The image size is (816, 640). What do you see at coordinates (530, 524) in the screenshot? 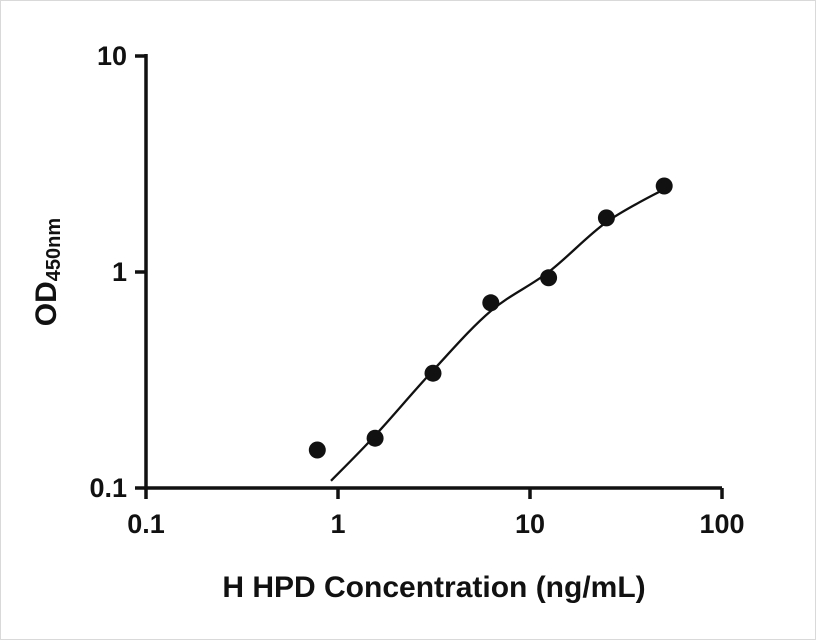
I see `x-tick-label: 10` at bounding box center [530, 524].